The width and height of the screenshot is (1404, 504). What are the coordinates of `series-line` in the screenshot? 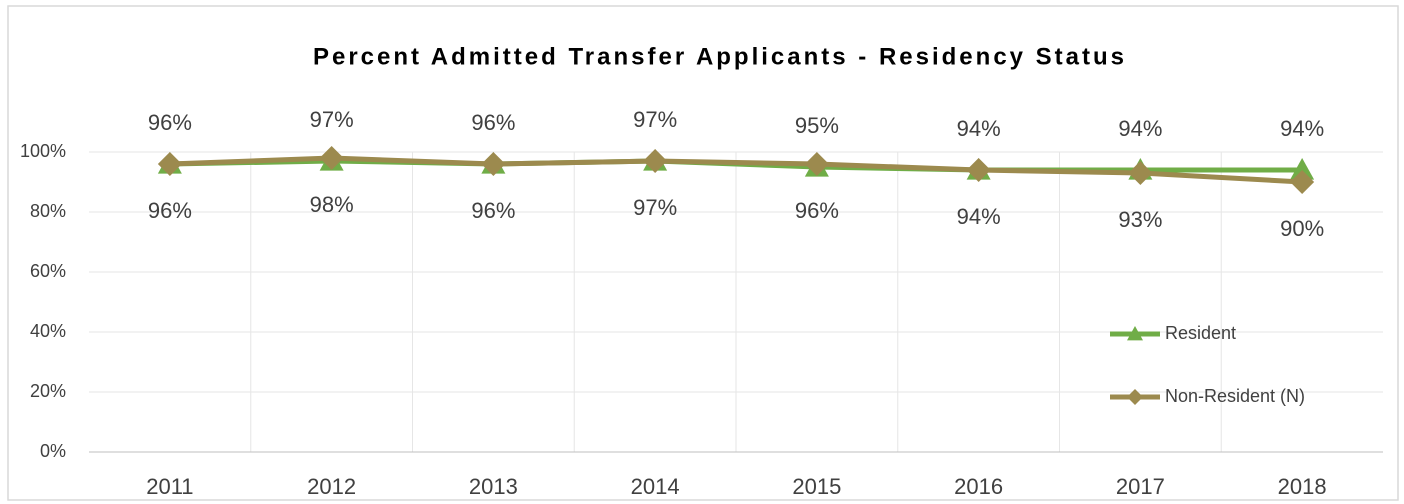 It's located at (736, 170).